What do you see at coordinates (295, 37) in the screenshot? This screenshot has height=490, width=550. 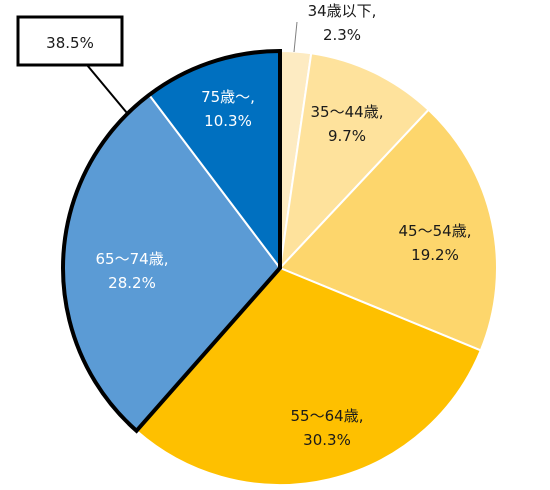 I see `leader-line-34-and-under` at bounding box center [295, 37].